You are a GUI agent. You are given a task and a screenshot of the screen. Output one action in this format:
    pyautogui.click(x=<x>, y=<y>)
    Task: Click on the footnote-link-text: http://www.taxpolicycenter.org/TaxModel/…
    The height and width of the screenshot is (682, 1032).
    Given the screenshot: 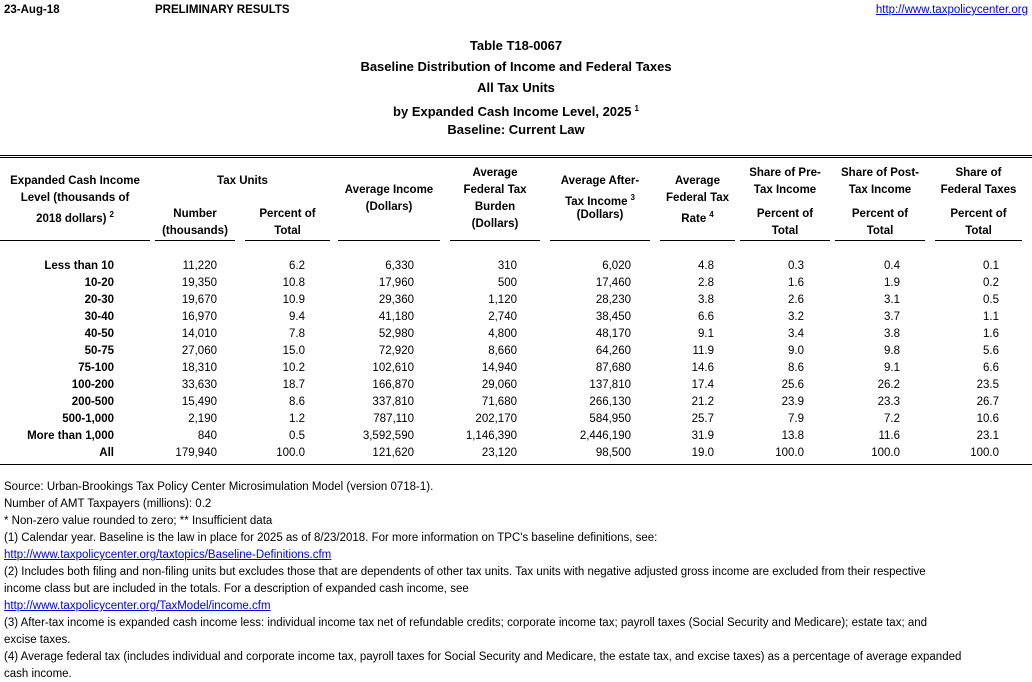 What is the action you would take?
    pyautogui.click(x=137, y=606)
    